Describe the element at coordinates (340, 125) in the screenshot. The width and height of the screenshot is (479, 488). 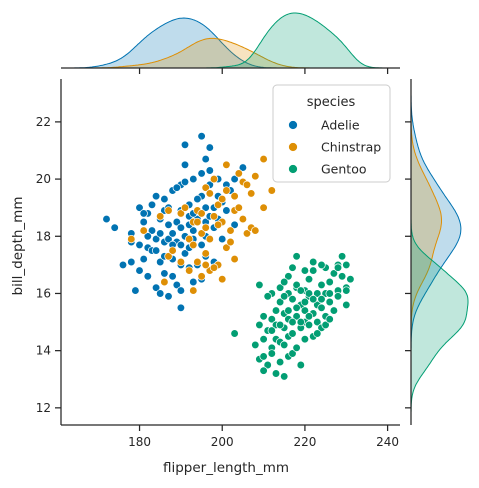
I see `legend-label-adelie: Adelie` at that location.